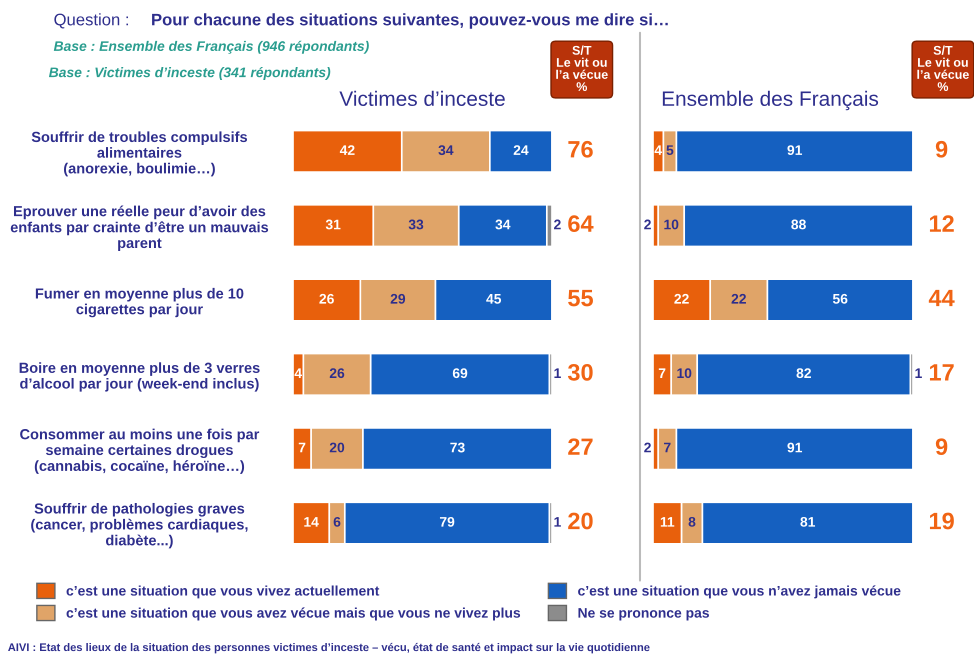 Image resolution: width=974 pixels, height=656 pixels. Describe the element at coordinates (580, 298) in the screenshot. I see `text: 55` at that location.